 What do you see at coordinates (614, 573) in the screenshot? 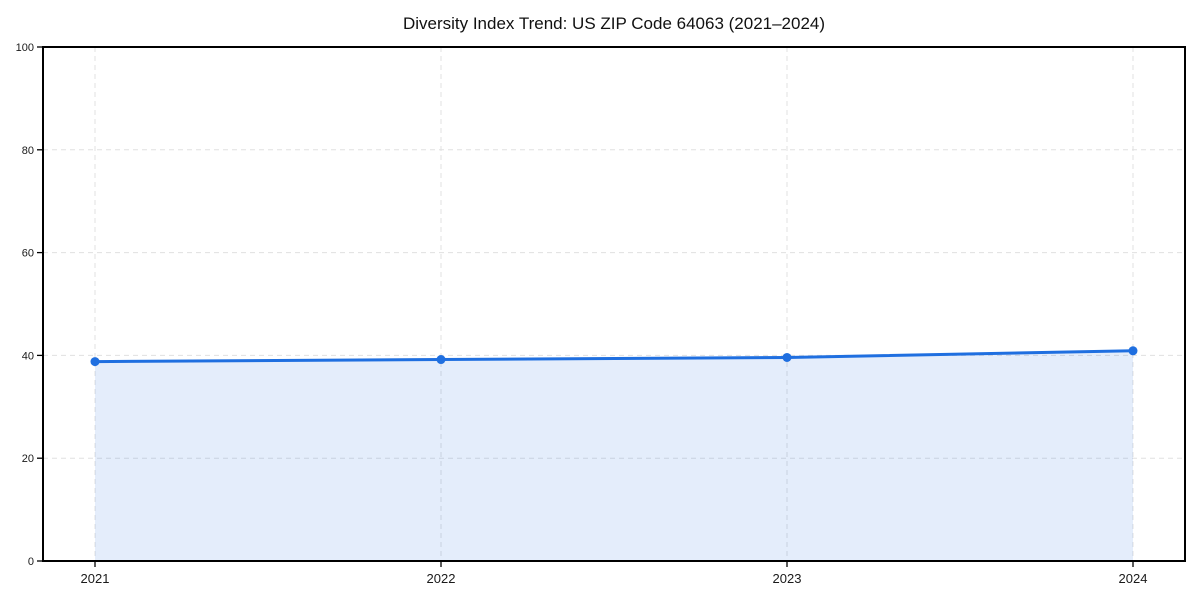
I see `x-axis-ticks: 2021 2022 2023 2024` at bounding box center [614, 573].